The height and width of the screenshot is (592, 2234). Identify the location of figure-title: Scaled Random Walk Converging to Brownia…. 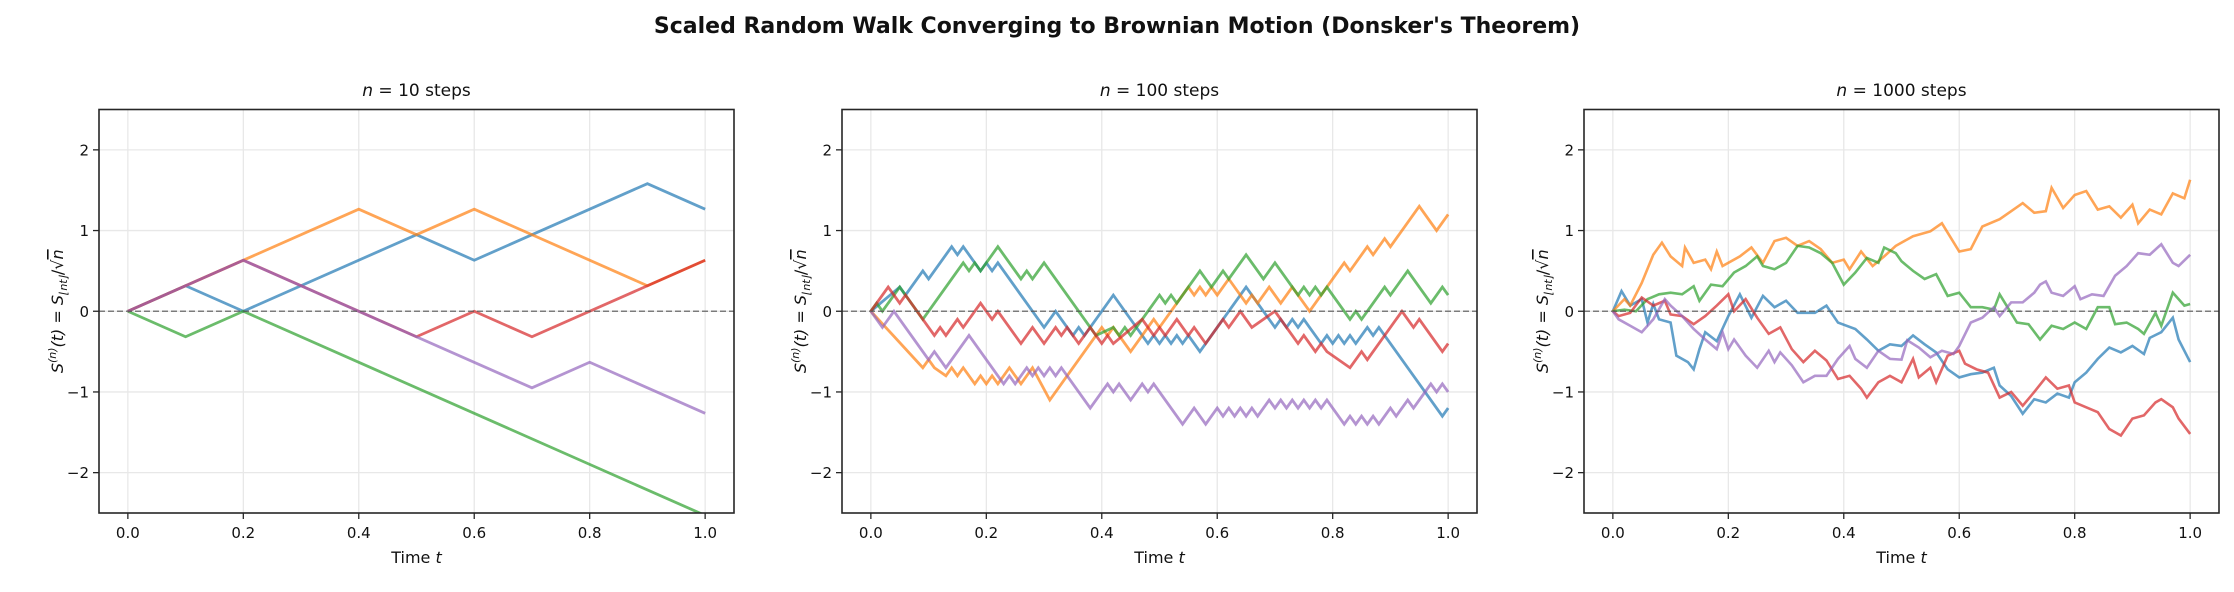
(1117, 26).